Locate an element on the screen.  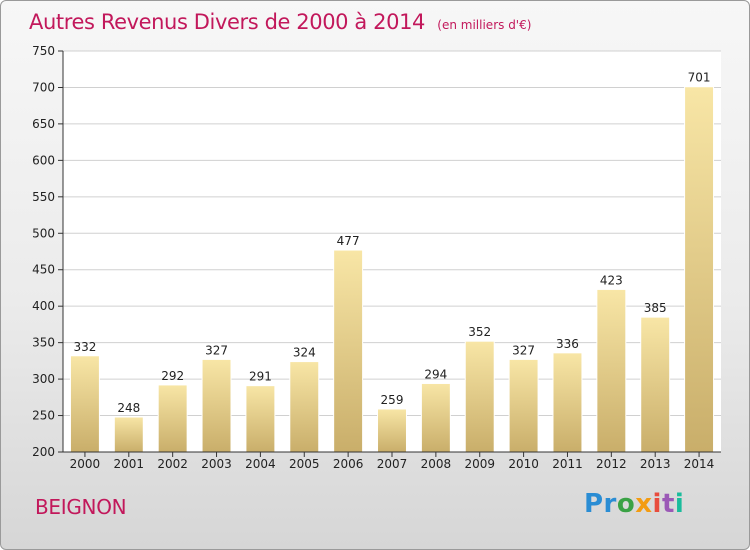
bar-2013 is located at coordinates (655, 384).